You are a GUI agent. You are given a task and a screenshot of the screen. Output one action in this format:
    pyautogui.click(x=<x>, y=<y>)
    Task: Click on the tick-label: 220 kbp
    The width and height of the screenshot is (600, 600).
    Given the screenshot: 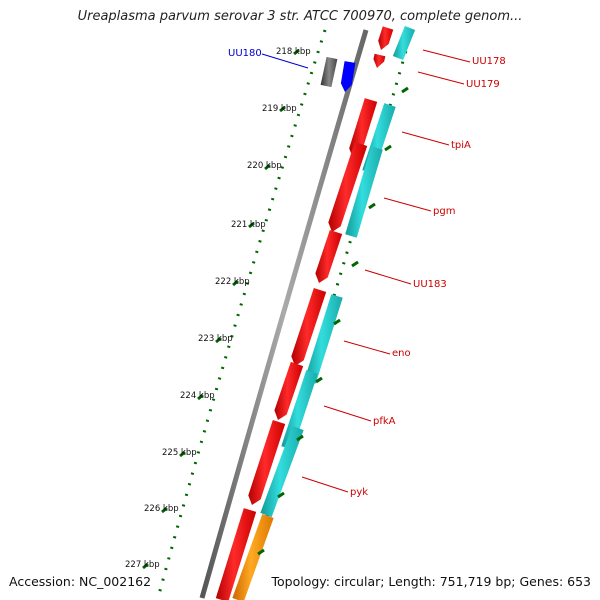 What is the action you would take?
    pyautogui.click(x=264, y=166)
    